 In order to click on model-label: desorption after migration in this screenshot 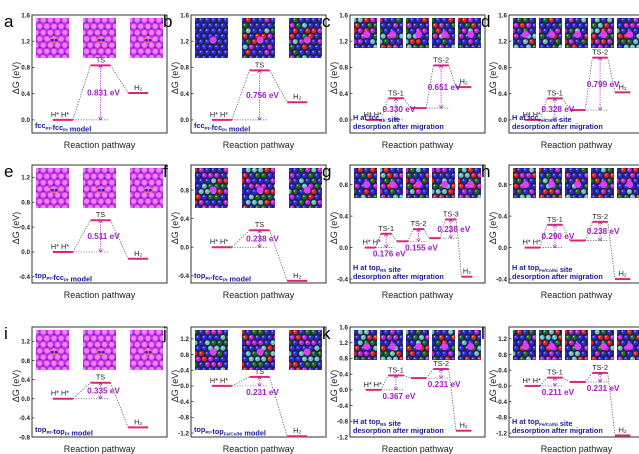, I will do `click(398, 276)`.